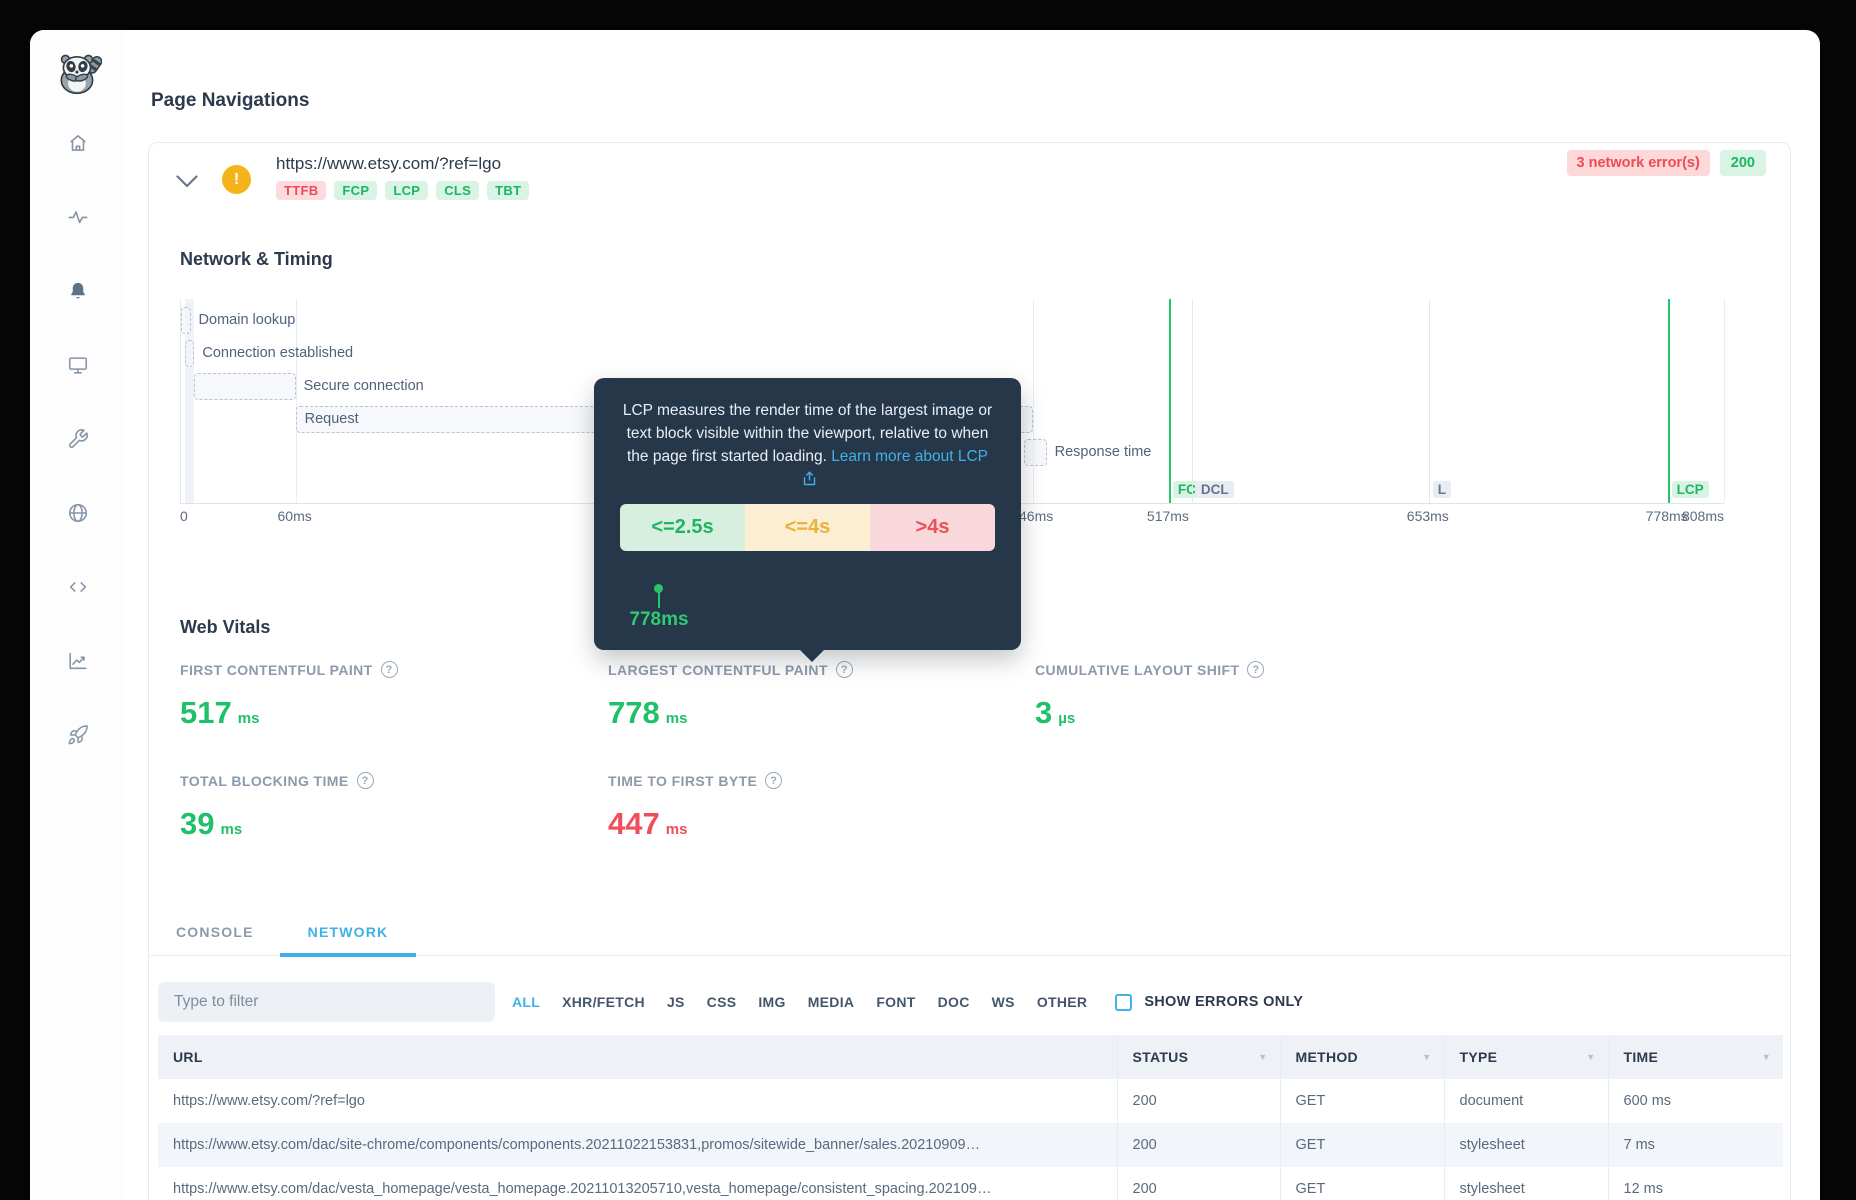 This screenshot has width=1856, height=1200. I want to click on metric-badge-tbt: TBT, so click(508, 190).